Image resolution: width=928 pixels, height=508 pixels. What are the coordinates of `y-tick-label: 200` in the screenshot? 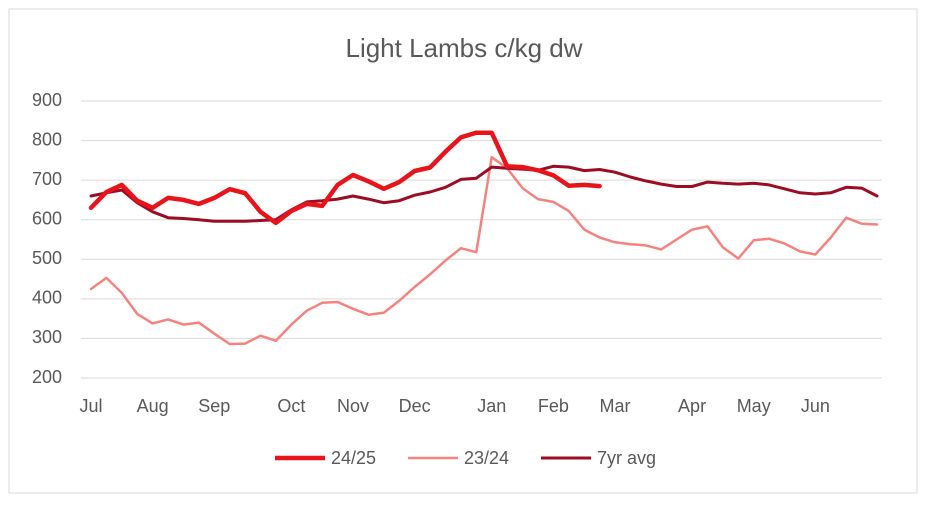 It's located at (47, 377).